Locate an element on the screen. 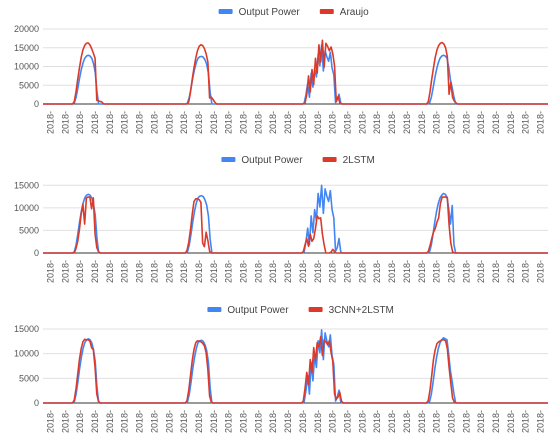 The width and height of the screenshot is (550, 438). legend-label: 2LSTM is located at coordinates (359, 160).